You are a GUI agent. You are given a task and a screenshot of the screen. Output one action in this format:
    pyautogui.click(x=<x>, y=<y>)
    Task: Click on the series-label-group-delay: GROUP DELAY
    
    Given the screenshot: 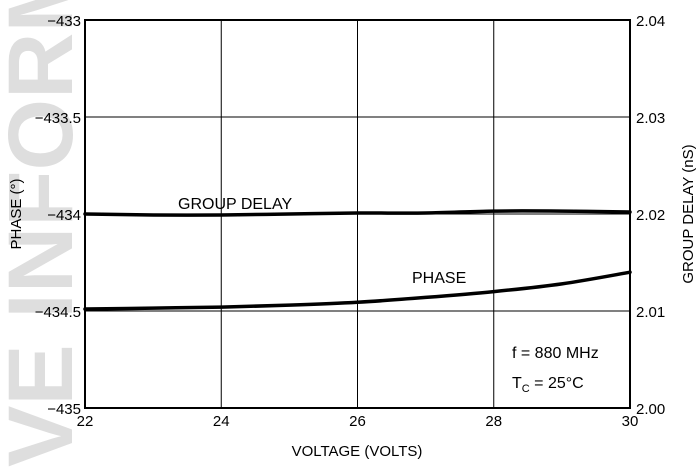 What is the action you would take?
    pyautogui.click(x=235, y=204)
    